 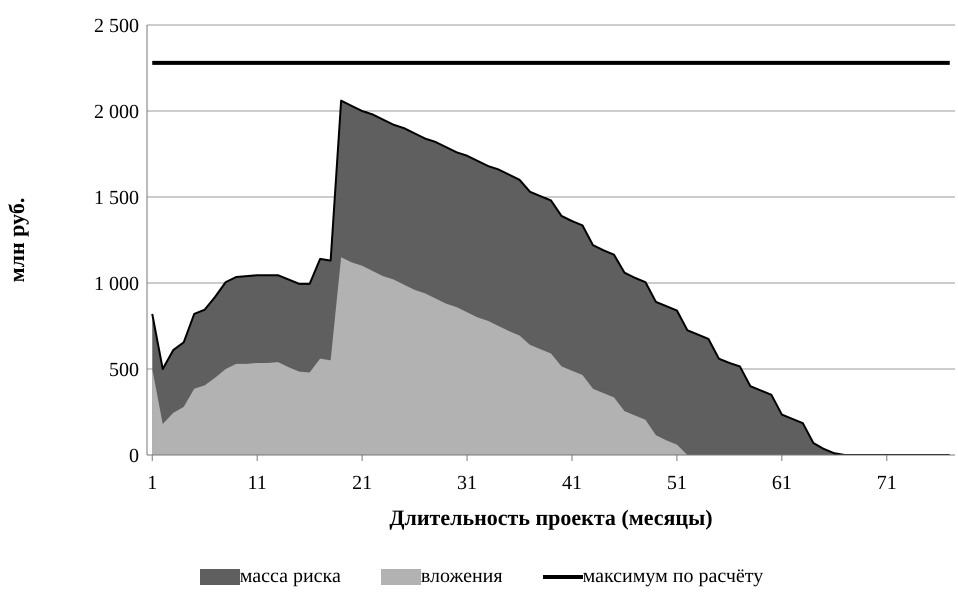 I want to click on y-tick-label: 500, so click(x=124, y=370).